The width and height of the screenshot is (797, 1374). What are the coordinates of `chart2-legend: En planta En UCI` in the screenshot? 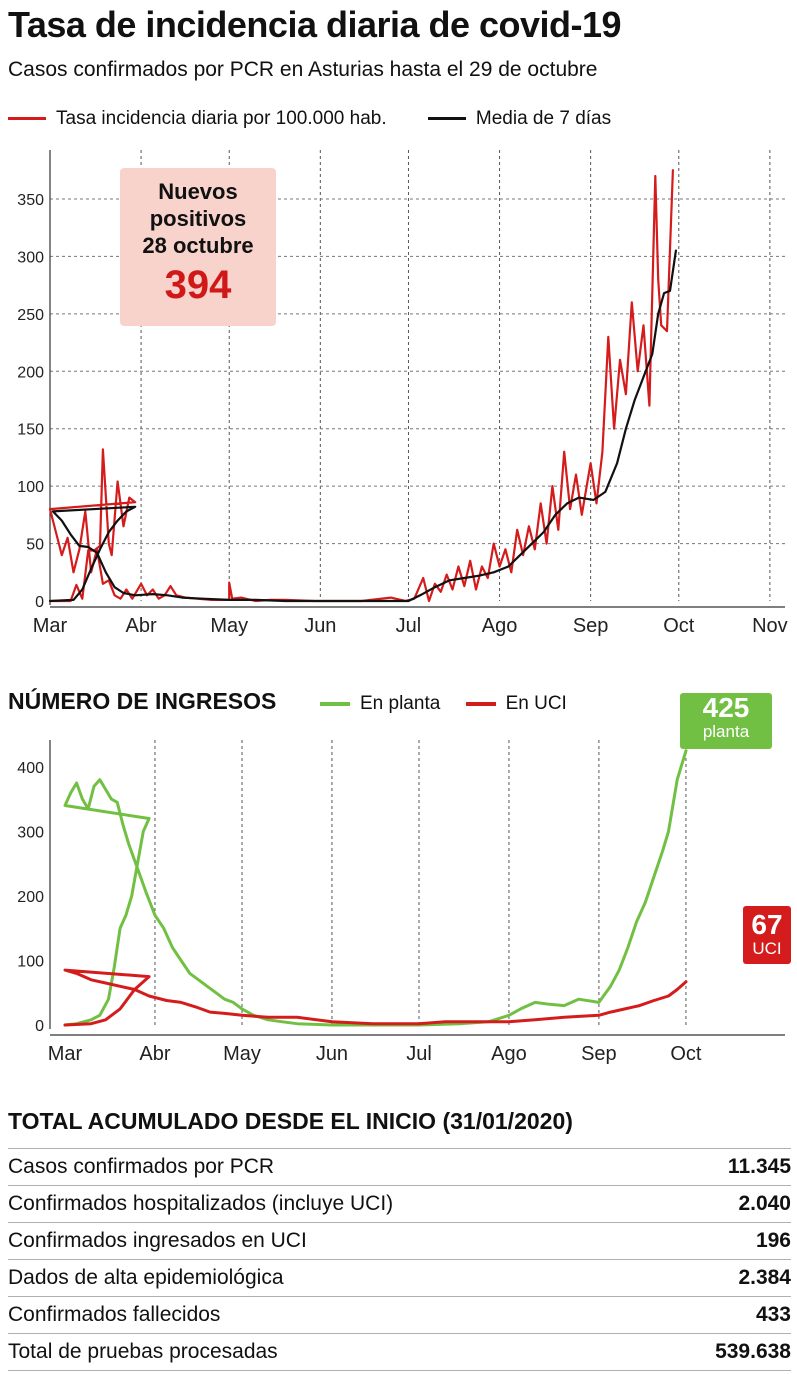 It's located at (453, 702).